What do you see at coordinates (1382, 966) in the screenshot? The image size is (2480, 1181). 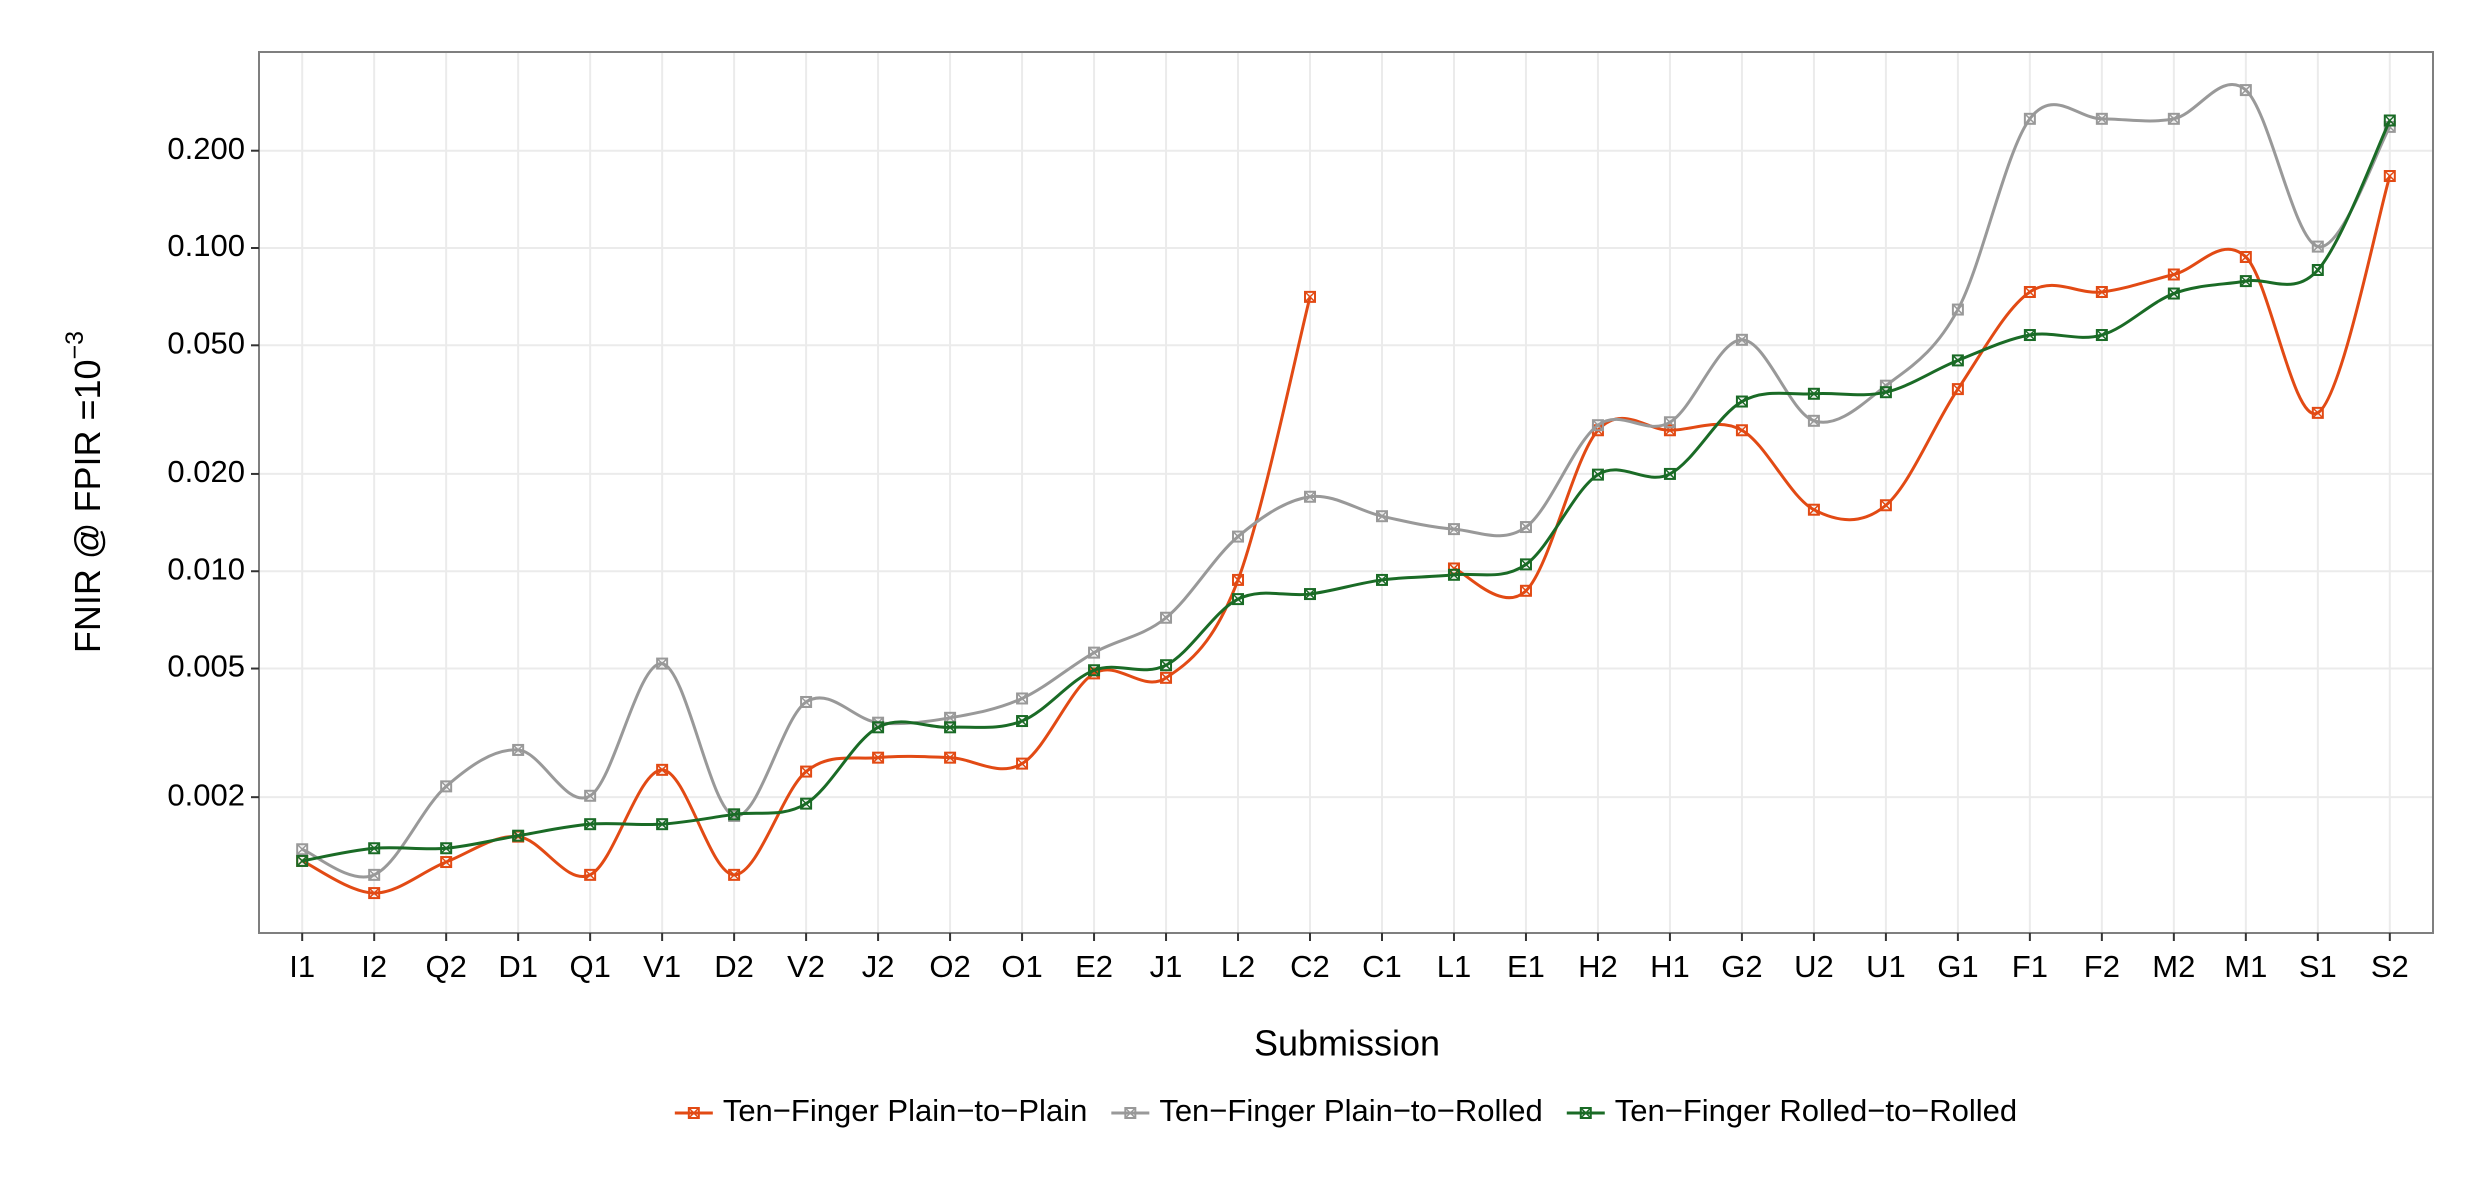 I see `x-tick-label: C1` at bounding box center [1382, 966].